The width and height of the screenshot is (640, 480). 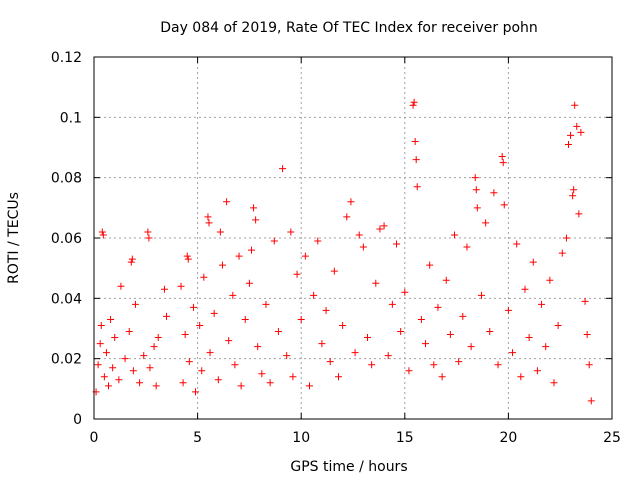 I want to click on y-tick-label: 0.1, so click(x=71, y=118).